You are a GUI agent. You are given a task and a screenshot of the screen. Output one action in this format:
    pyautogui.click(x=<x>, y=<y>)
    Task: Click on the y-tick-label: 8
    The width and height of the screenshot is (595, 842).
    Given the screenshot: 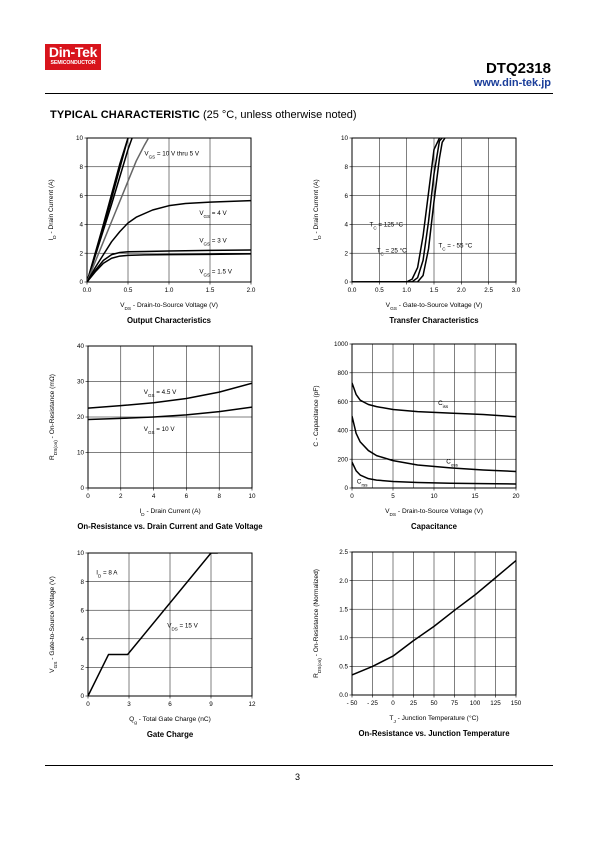 What is the action you would take?
    pyautogui.click(x=81, y=167)
    